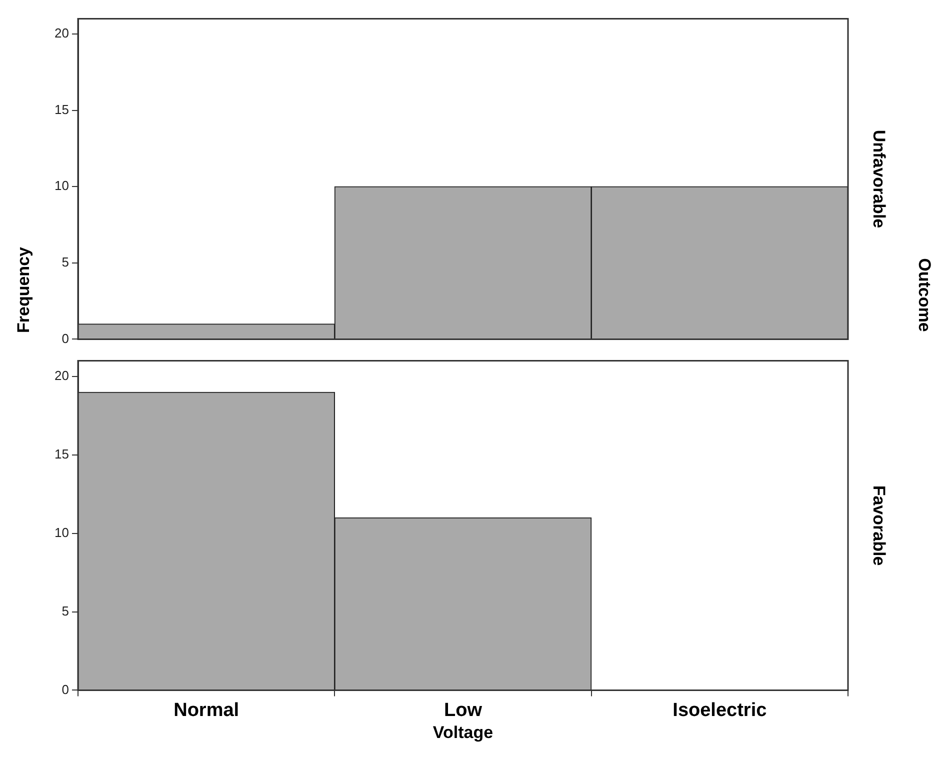 The image size is (946, 757). Describe the element at coordinates (720, 710) in the screenshot. I see `x-tick-label: Isoelectric` at that location.